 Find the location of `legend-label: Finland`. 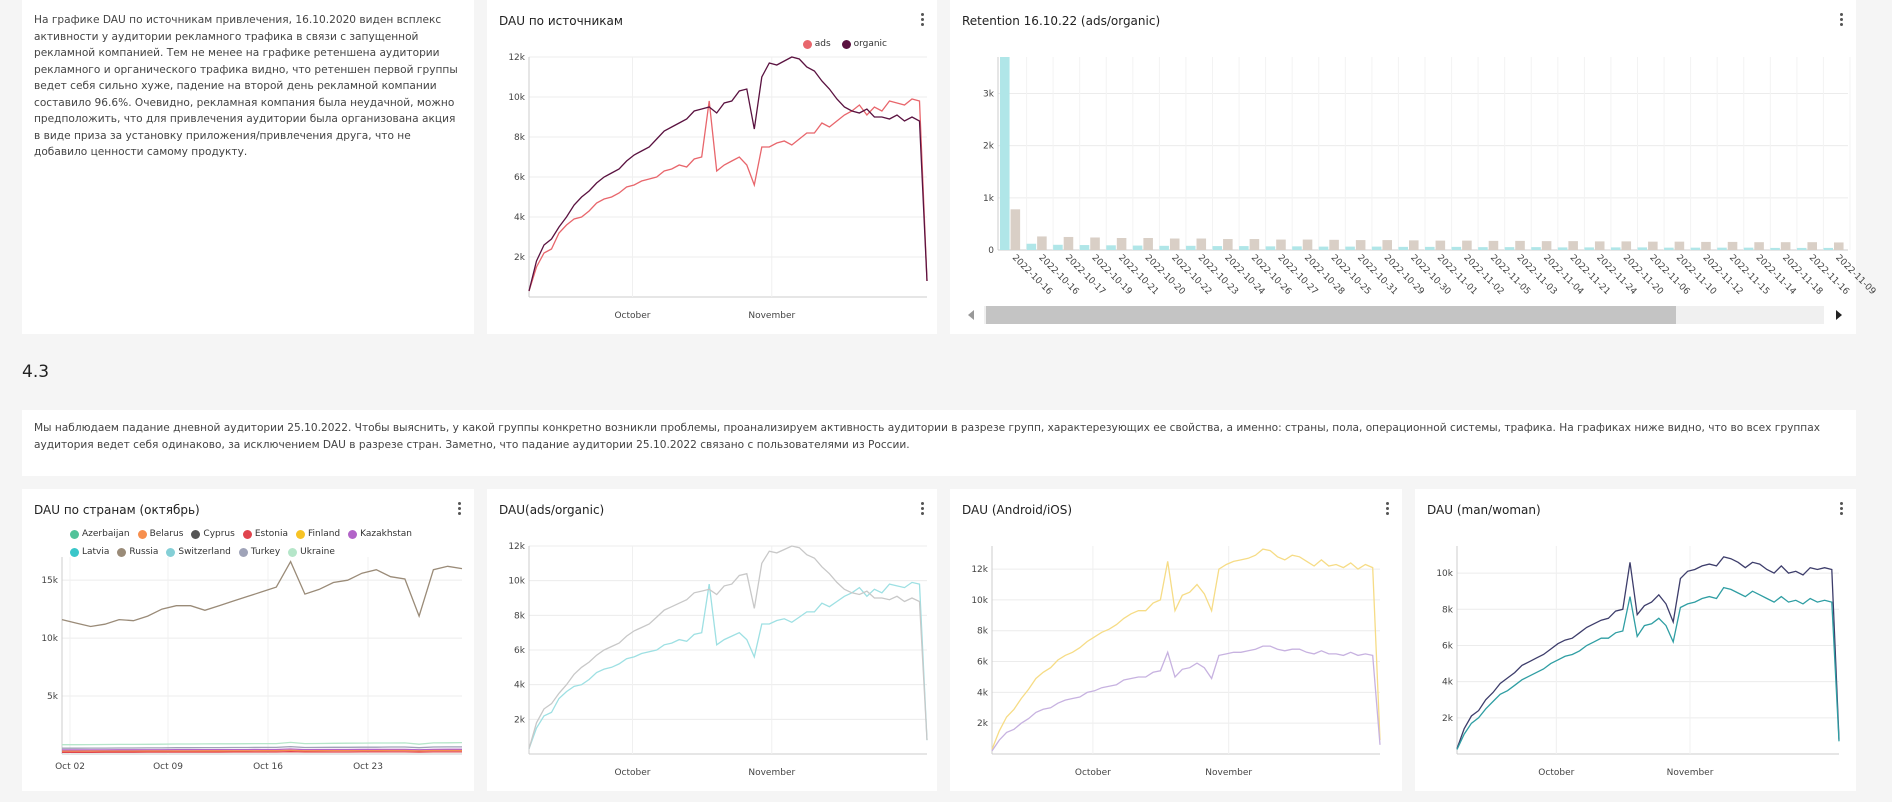

legend-label: Finland is located at coordinates (324, 534).